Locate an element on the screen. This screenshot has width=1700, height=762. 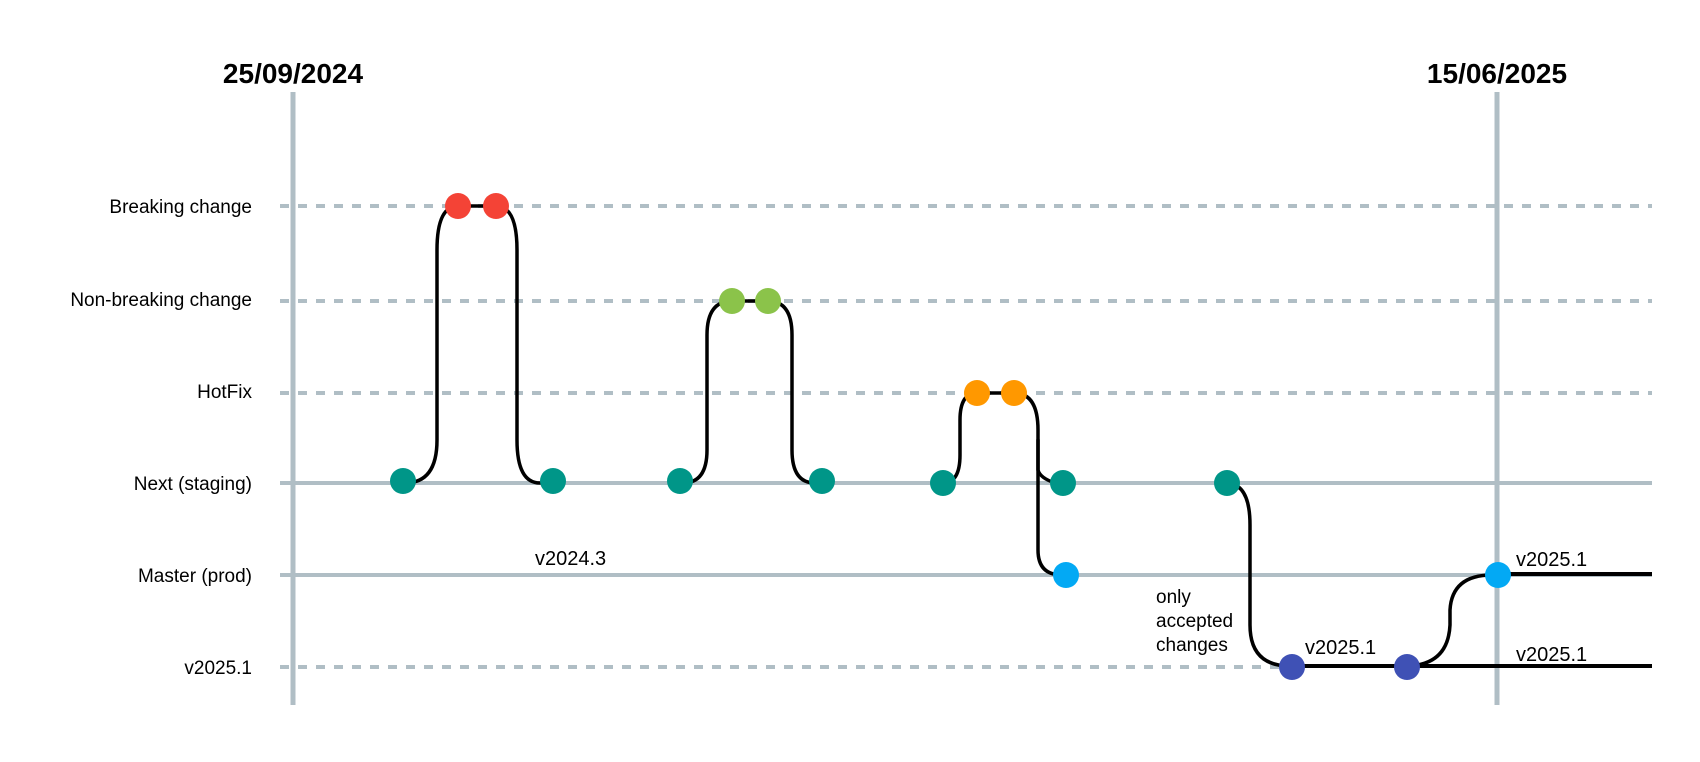
note-line-3: changes is located at coordinates (1192, 645).